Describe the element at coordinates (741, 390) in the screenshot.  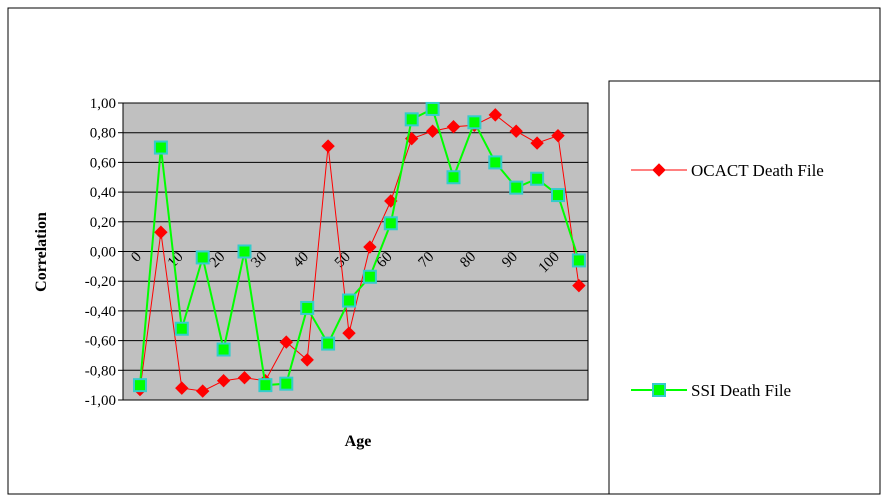
I see `legend-label: SSI Death File` at that location.